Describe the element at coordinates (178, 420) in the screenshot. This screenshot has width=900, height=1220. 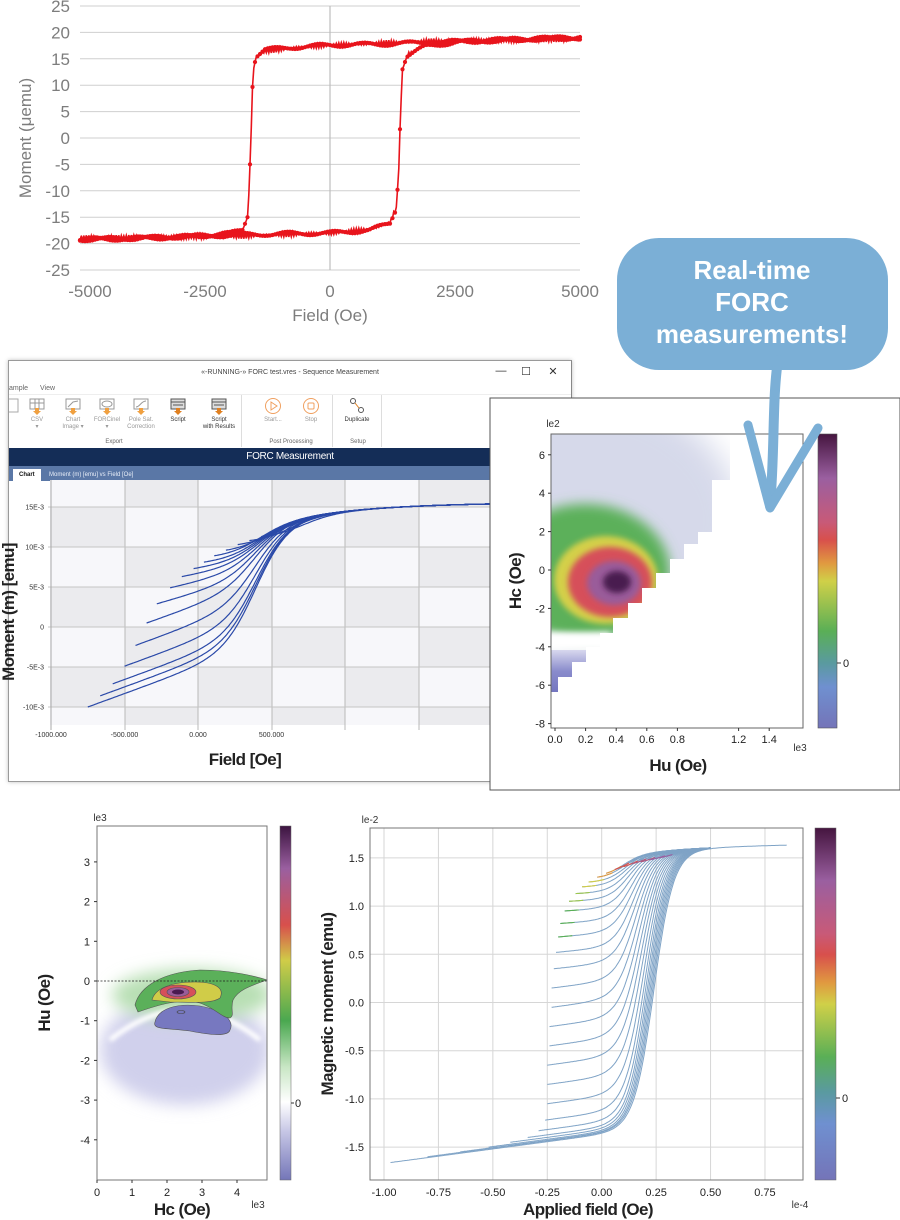
I see `ribbon-label: Script` at that location.